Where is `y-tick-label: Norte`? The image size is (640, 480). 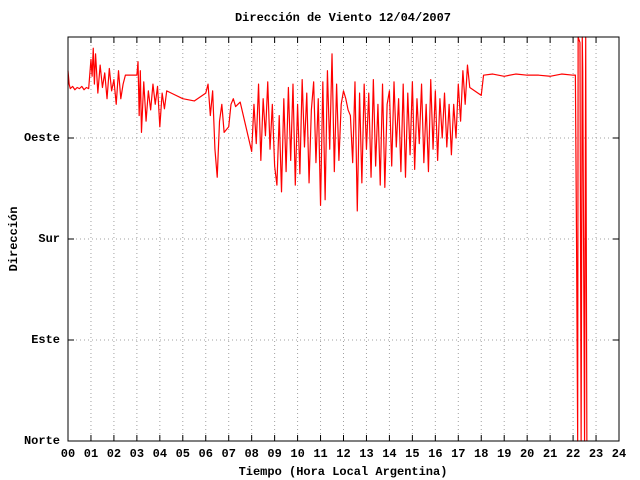
y-tick-label: Norte is located at coordinates (42, 441).